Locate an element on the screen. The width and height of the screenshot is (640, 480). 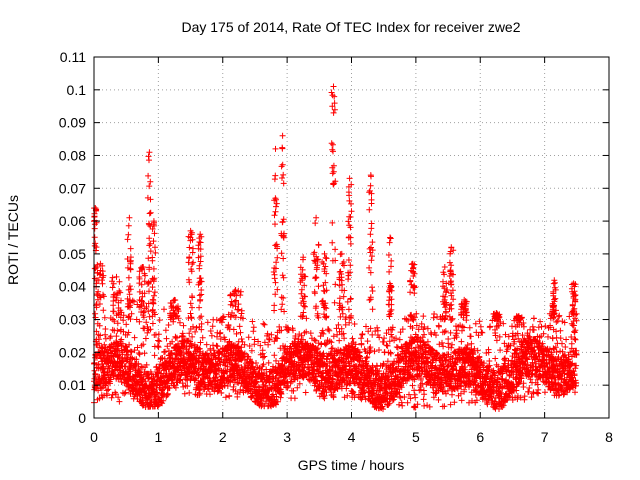
y-tick-label: 0.02 is located at coordinates (72, 352).